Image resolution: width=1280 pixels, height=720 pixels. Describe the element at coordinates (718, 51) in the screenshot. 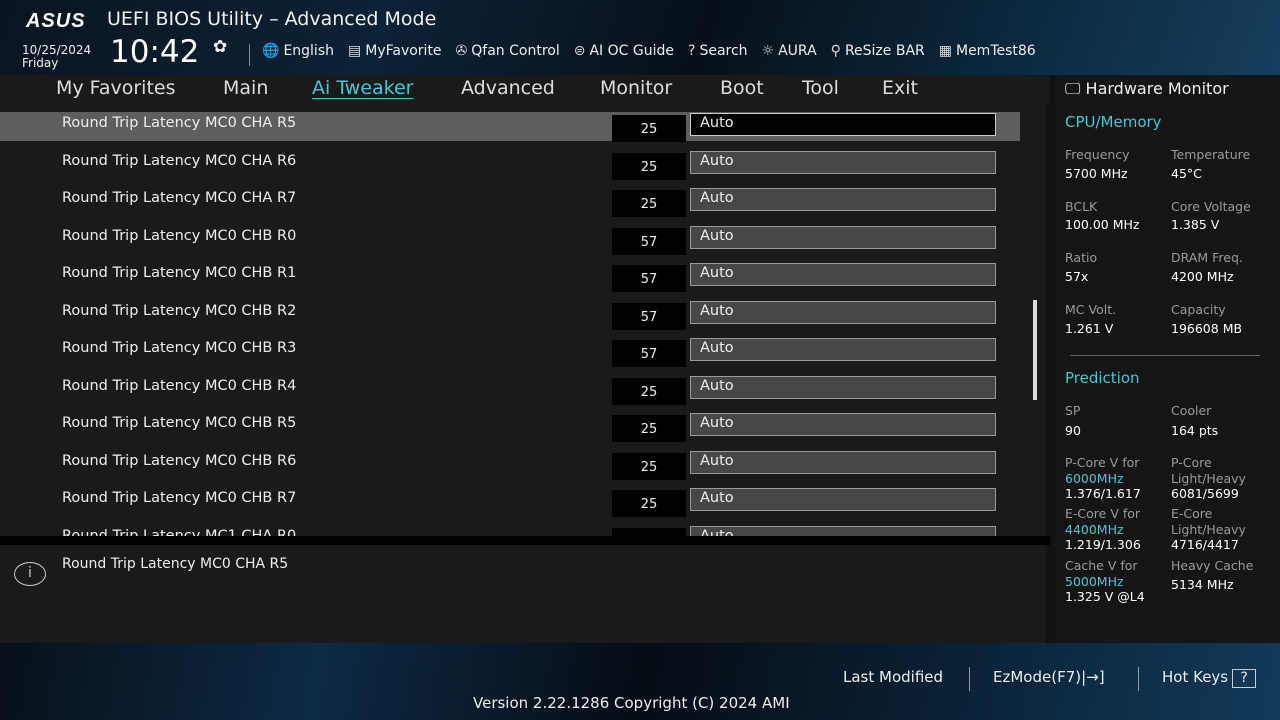

I see `tool-search: ? Search` at that location.